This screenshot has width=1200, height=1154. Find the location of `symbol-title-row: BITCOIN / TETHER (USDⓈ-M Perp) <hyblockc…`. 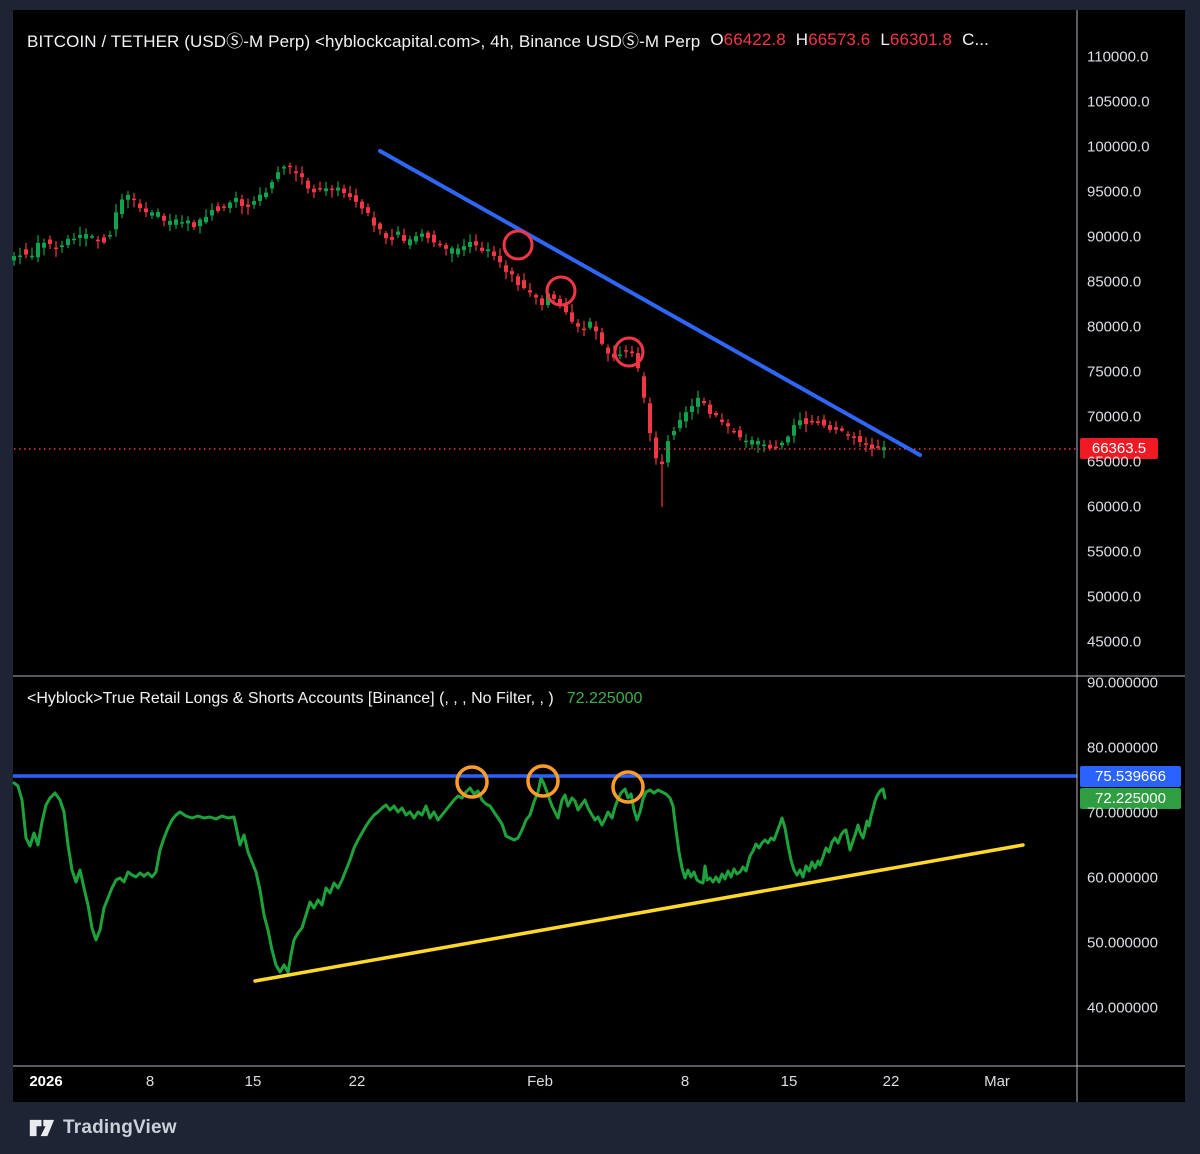

symbol-title-row: BITCOIN / TETHER (USDⓈ-M Perp) <hyblockc… is located at coordinates (508, 39).